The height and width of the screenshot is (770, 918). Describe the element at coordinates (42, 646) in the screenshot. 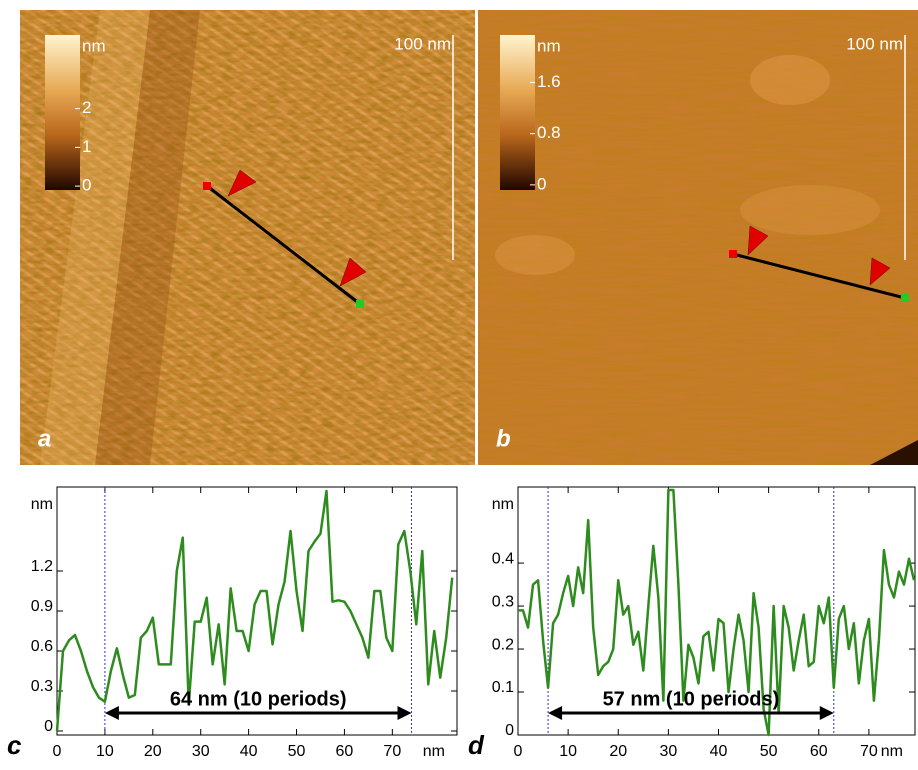

I see `y-tick-label: 0.6` at that location.